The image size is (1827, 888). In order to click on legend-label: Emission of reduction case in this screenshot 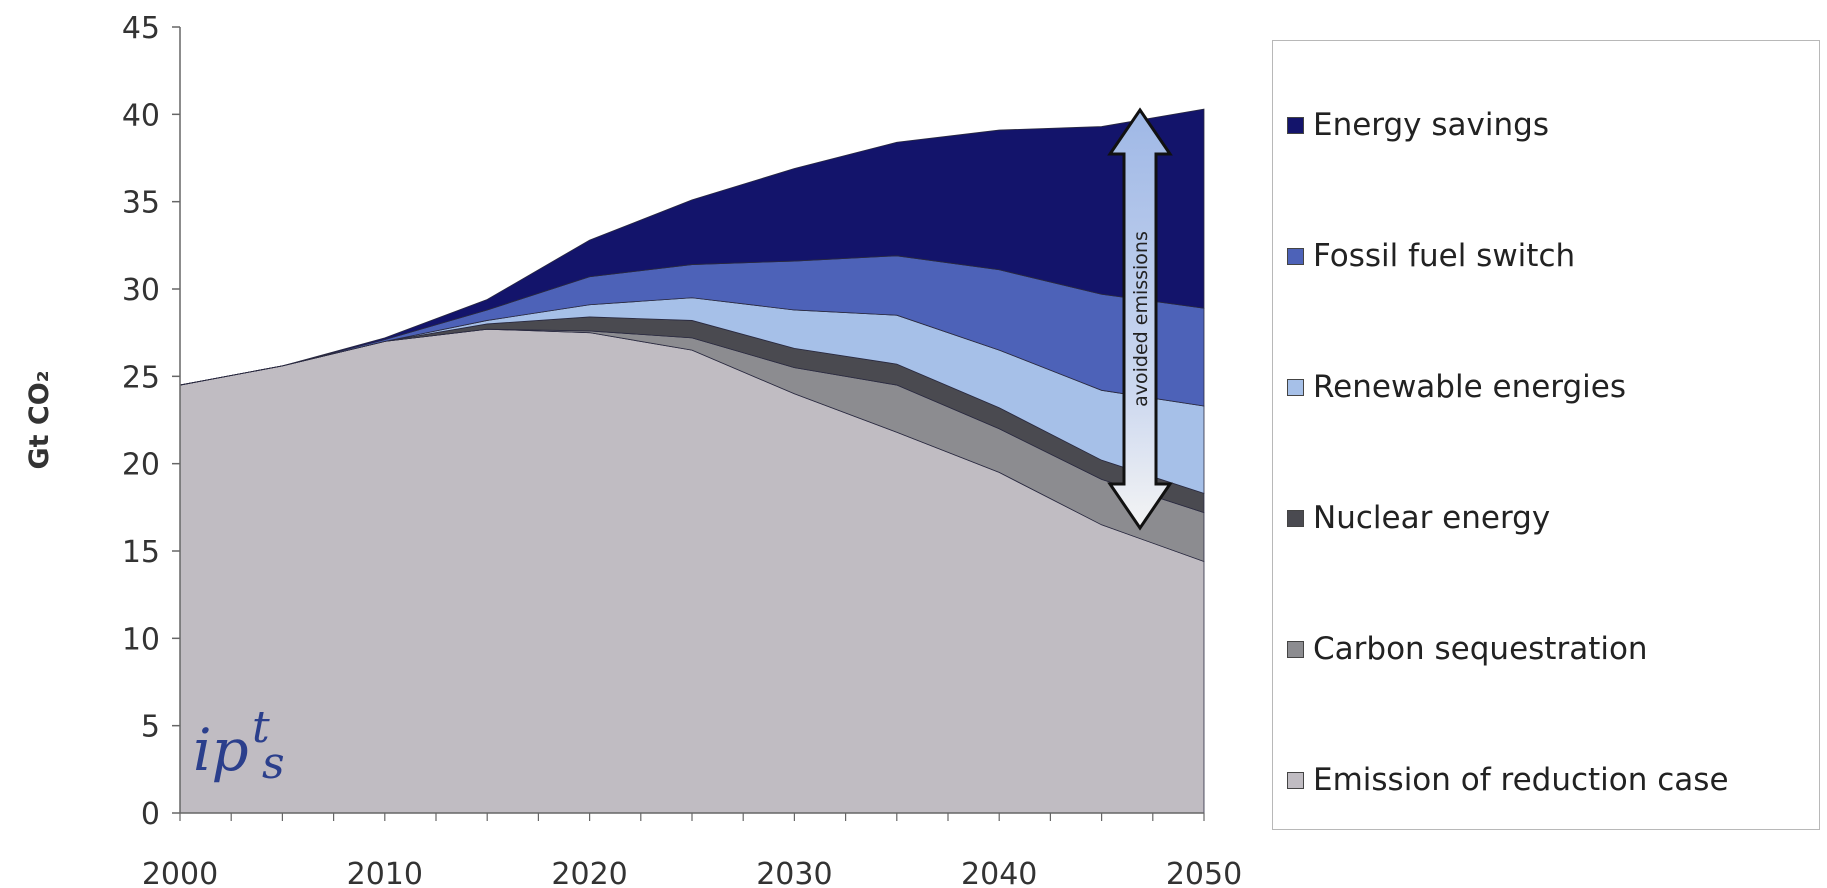, I will do `click(1521, 780)`.